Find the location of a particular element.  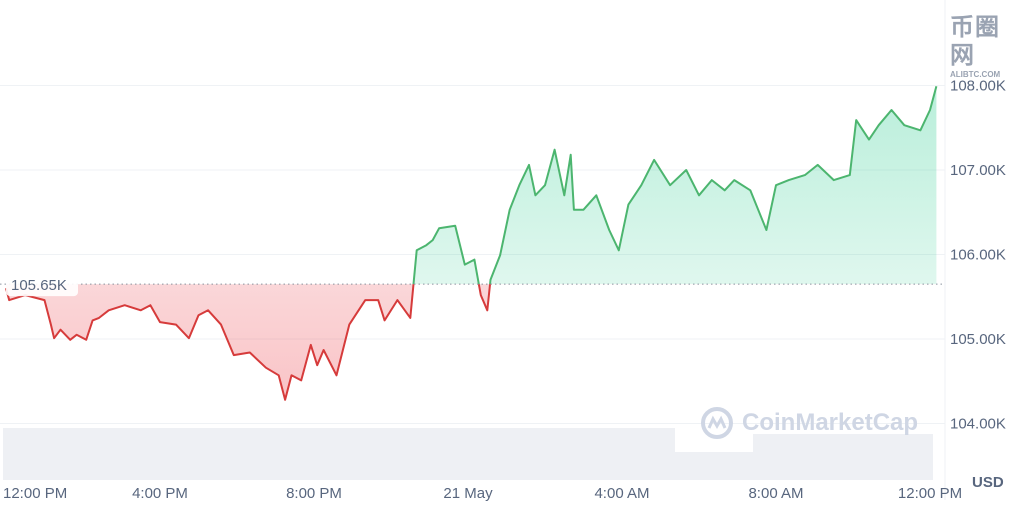

coinmarketcap-watermark: CoinMarketCap is located at coordinates (809, 423).